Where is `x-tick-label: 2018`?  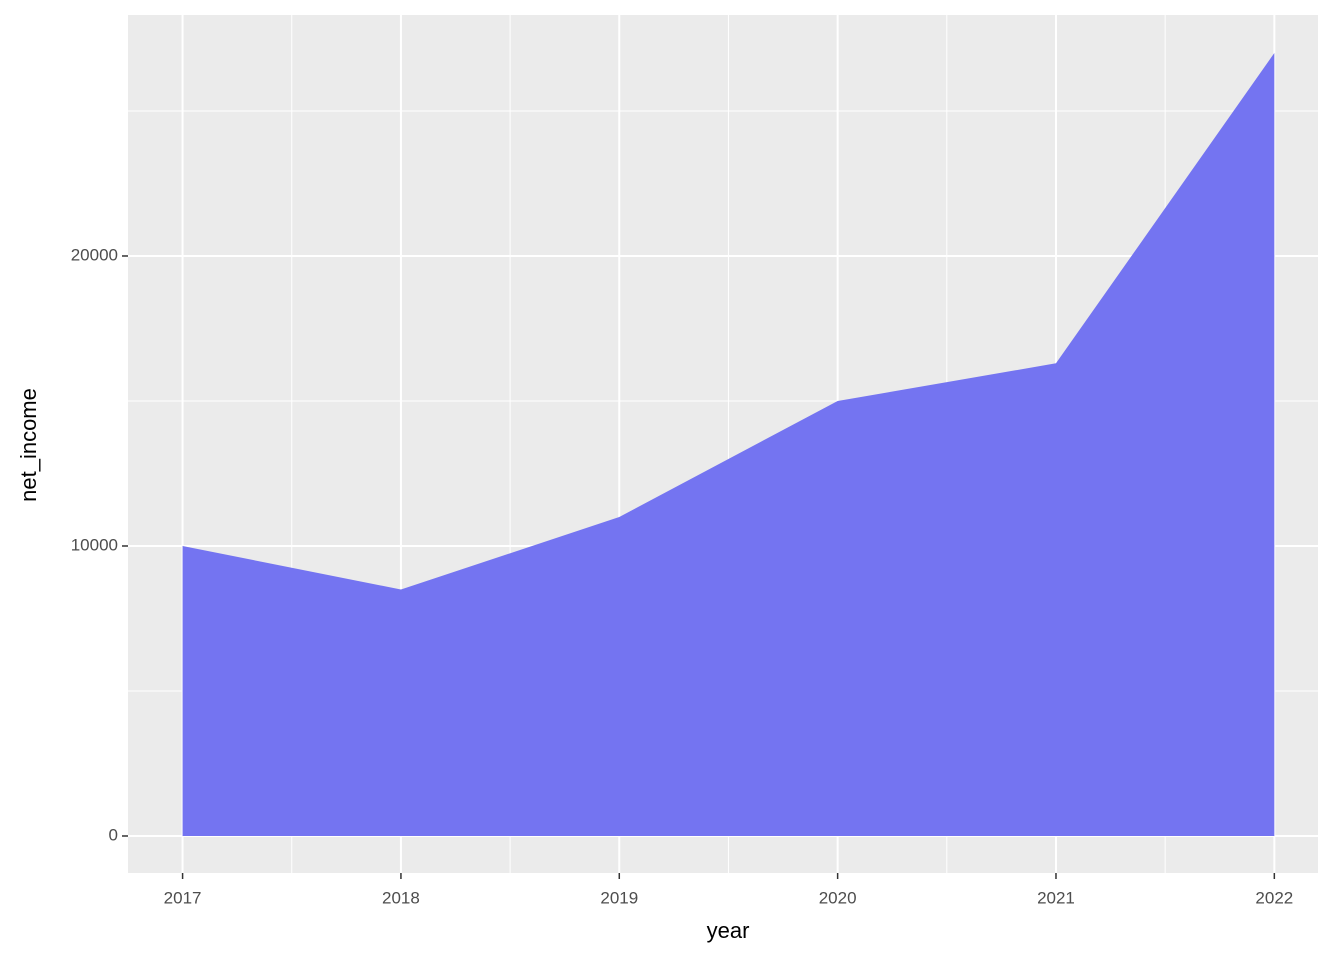 x-tick-label: 2018 is located at coordinates (401, 897).